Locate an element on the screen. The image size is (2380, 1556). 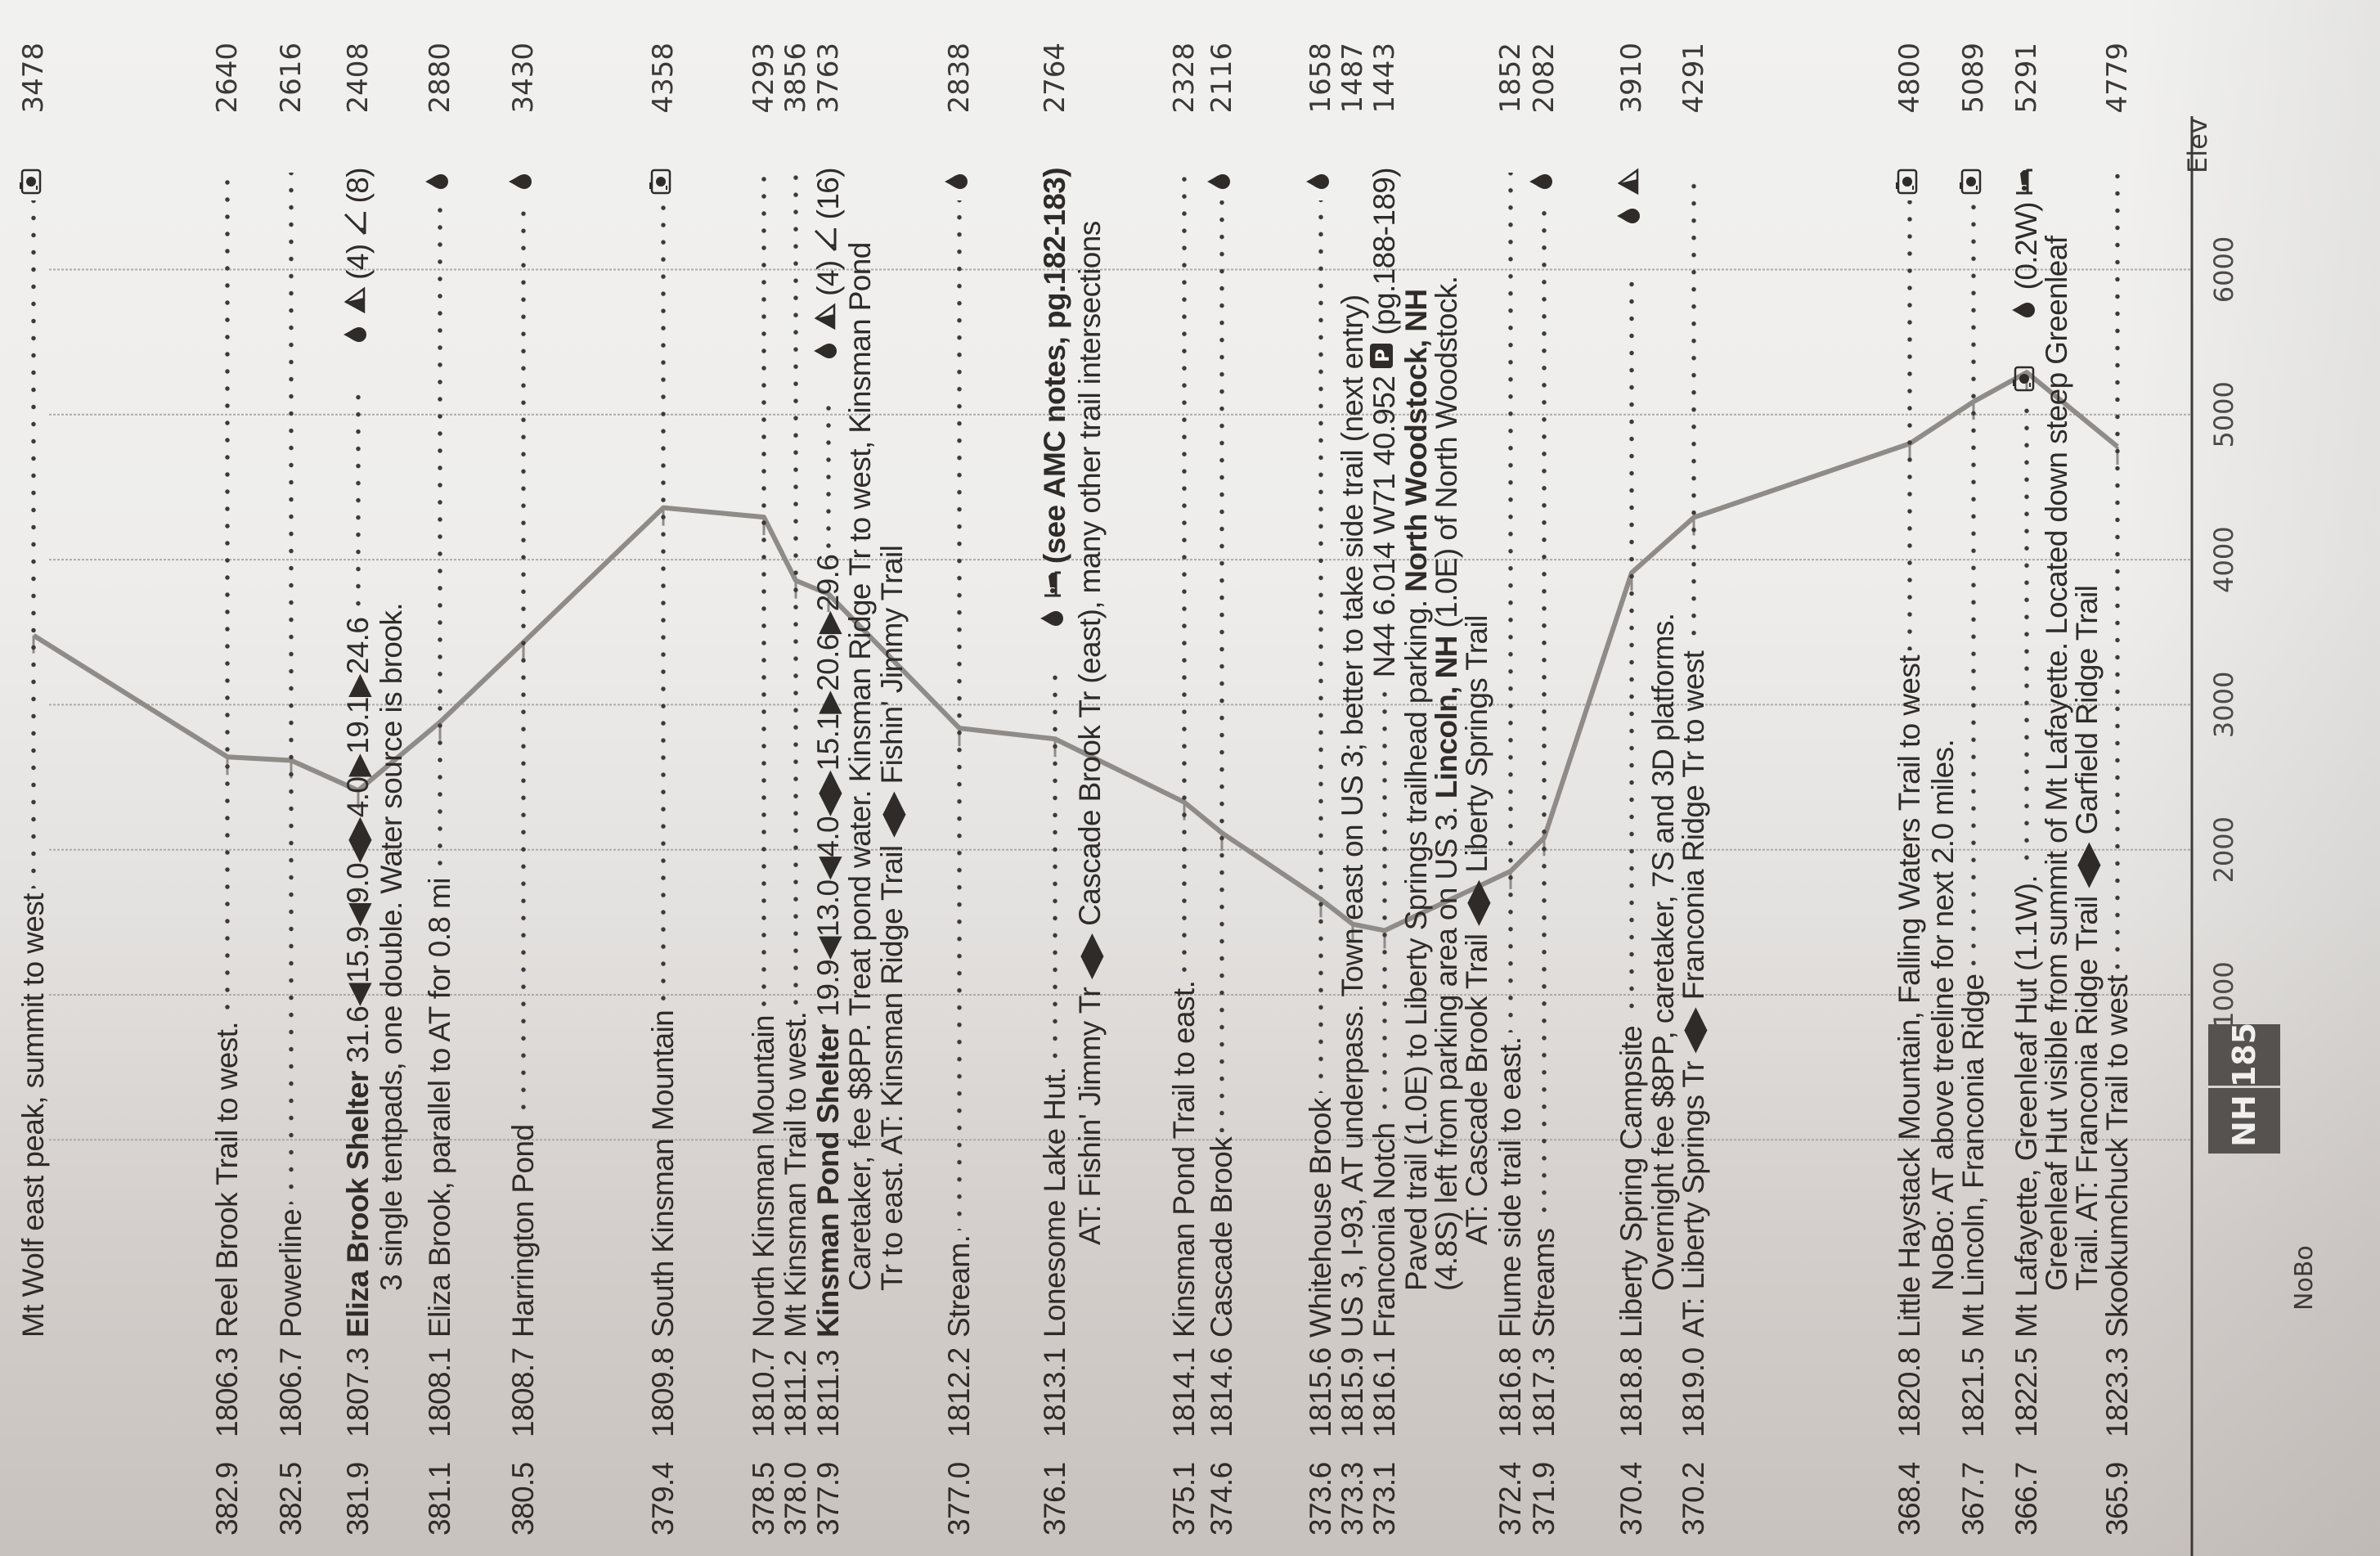
parking-icon: P is located at coordinates (1384, 356).